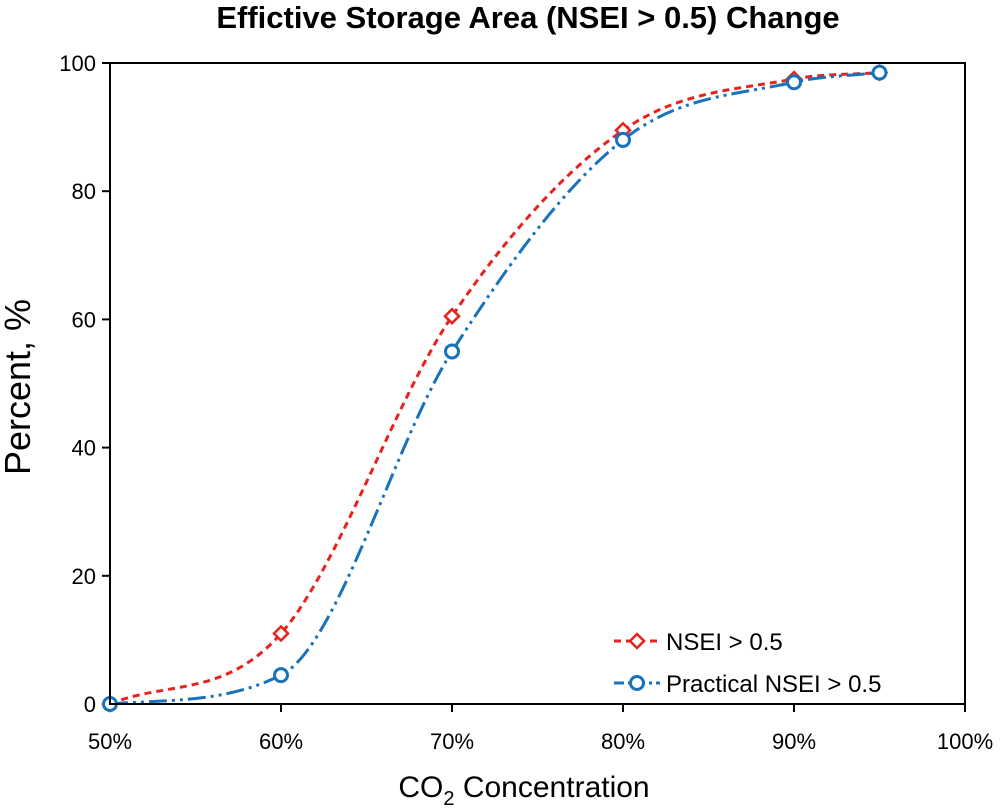 The width and height of the screenshot is (1000, 810). What do you see at coordinates (965, 741) in the screenshot?
I see `x-tick-label: 100%` at bounding box center [965, 741].